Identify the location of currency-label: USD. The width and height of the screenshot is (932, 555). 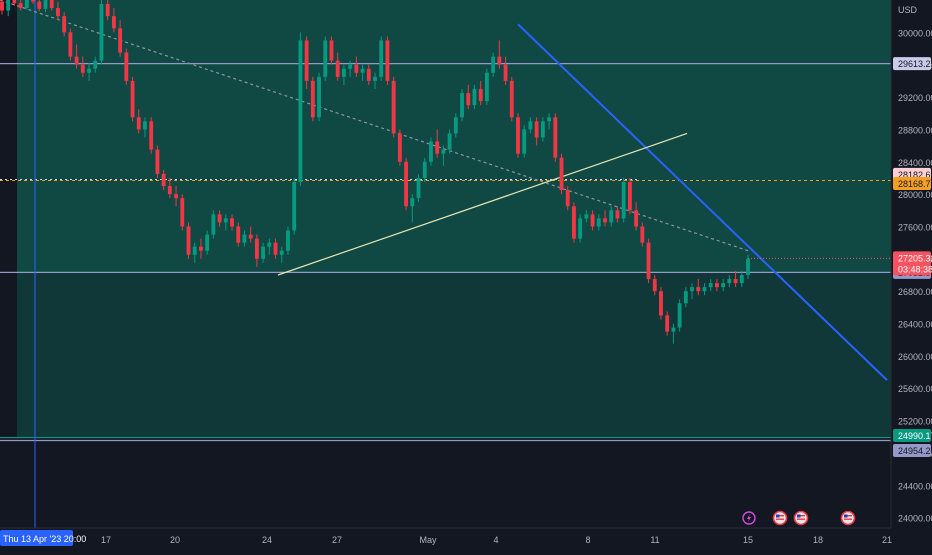
(908, 10).